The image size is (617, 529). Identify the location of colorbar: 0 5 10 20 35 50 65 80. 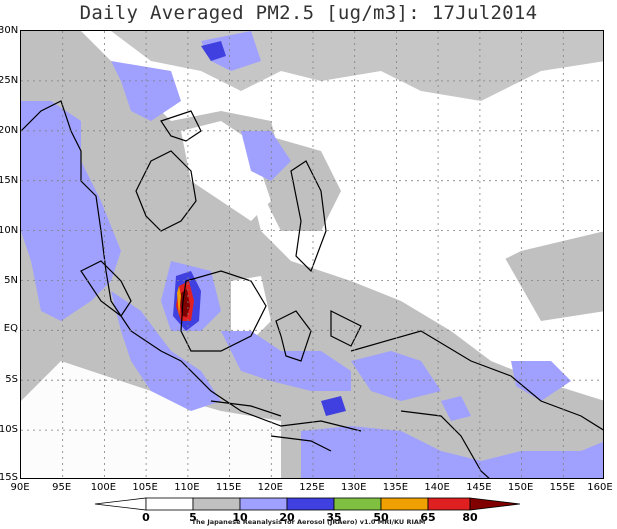
(307, 510).